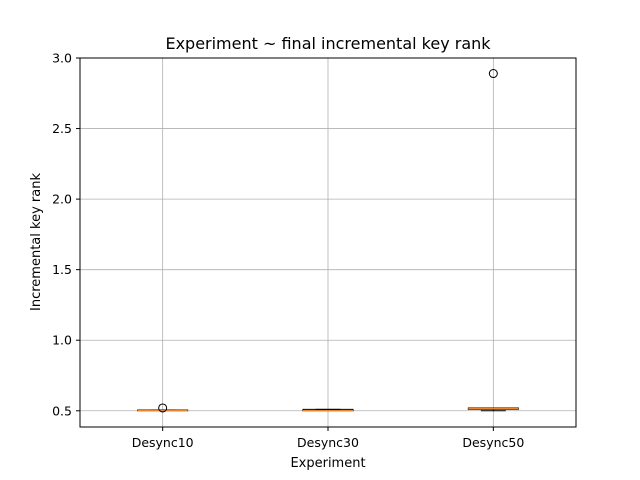 Image resolution: width=640 pixels, height=480 pixels. I want to click on x-tick-label: Desync30, so click(328, 442).